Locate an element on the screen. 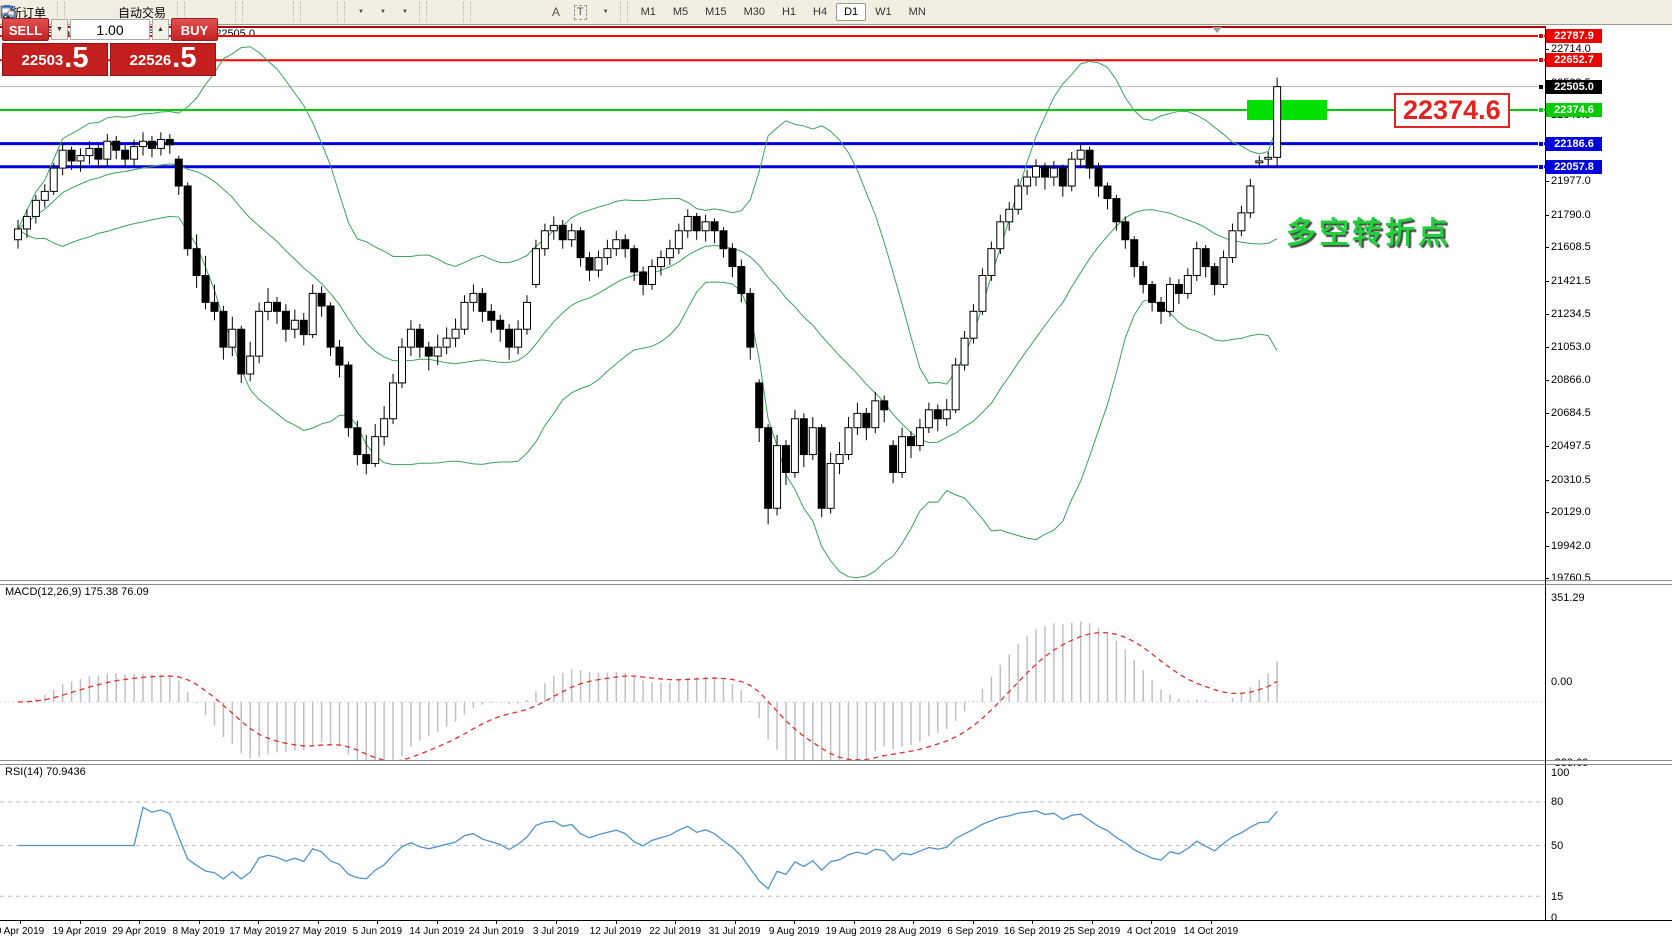  indicators-button: ▼ is located at coordinates (185, 12).